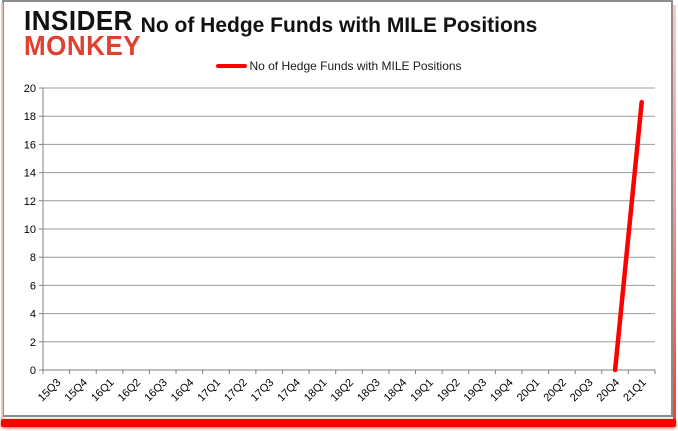 This screenshot has height=431, width=678. Describe the element at coordinates (422, 391) in the screenshot. I see `x-tick-label: 19Q1` at that location.